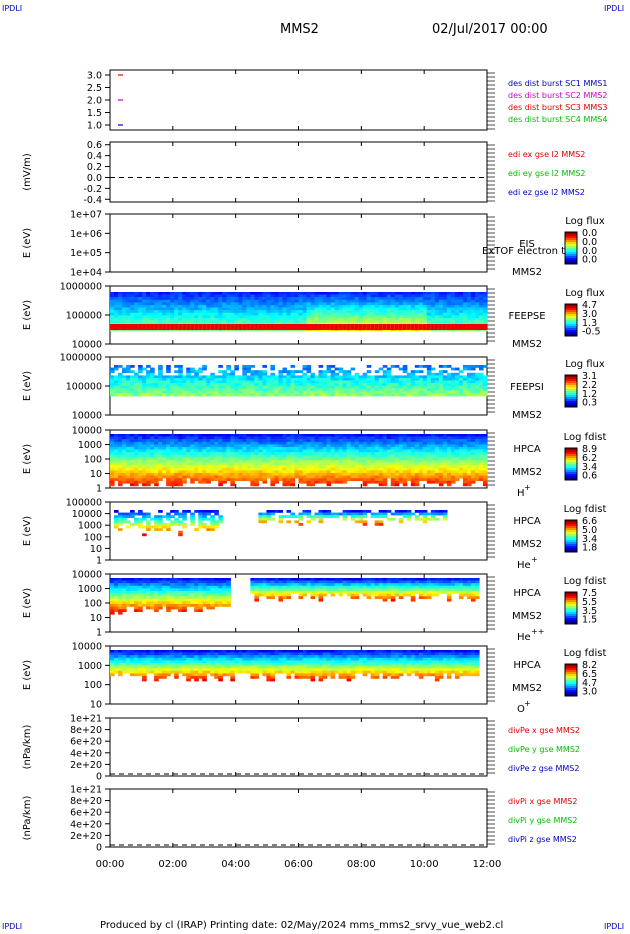 The height and width of the screenshot is (934, 630). What do you see at coordinates (571, 391) in the screenshot?
I see `colorbar-frame` at bounding box center [571, 391].